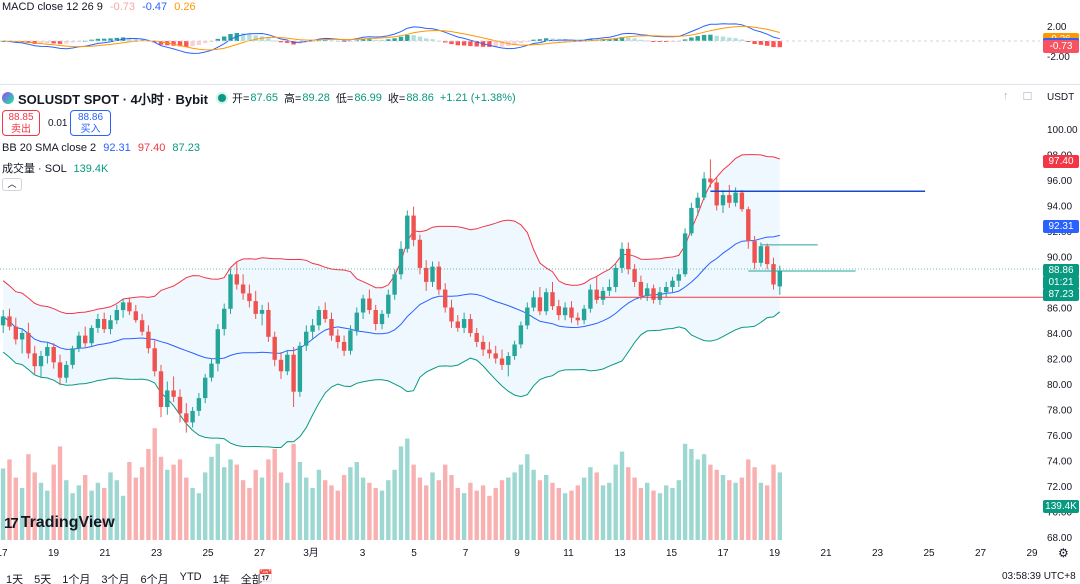 The width and height of the screenshot is (1080, 584). I want to click on macd-tick-label: 2.00, so click(1057, 27).